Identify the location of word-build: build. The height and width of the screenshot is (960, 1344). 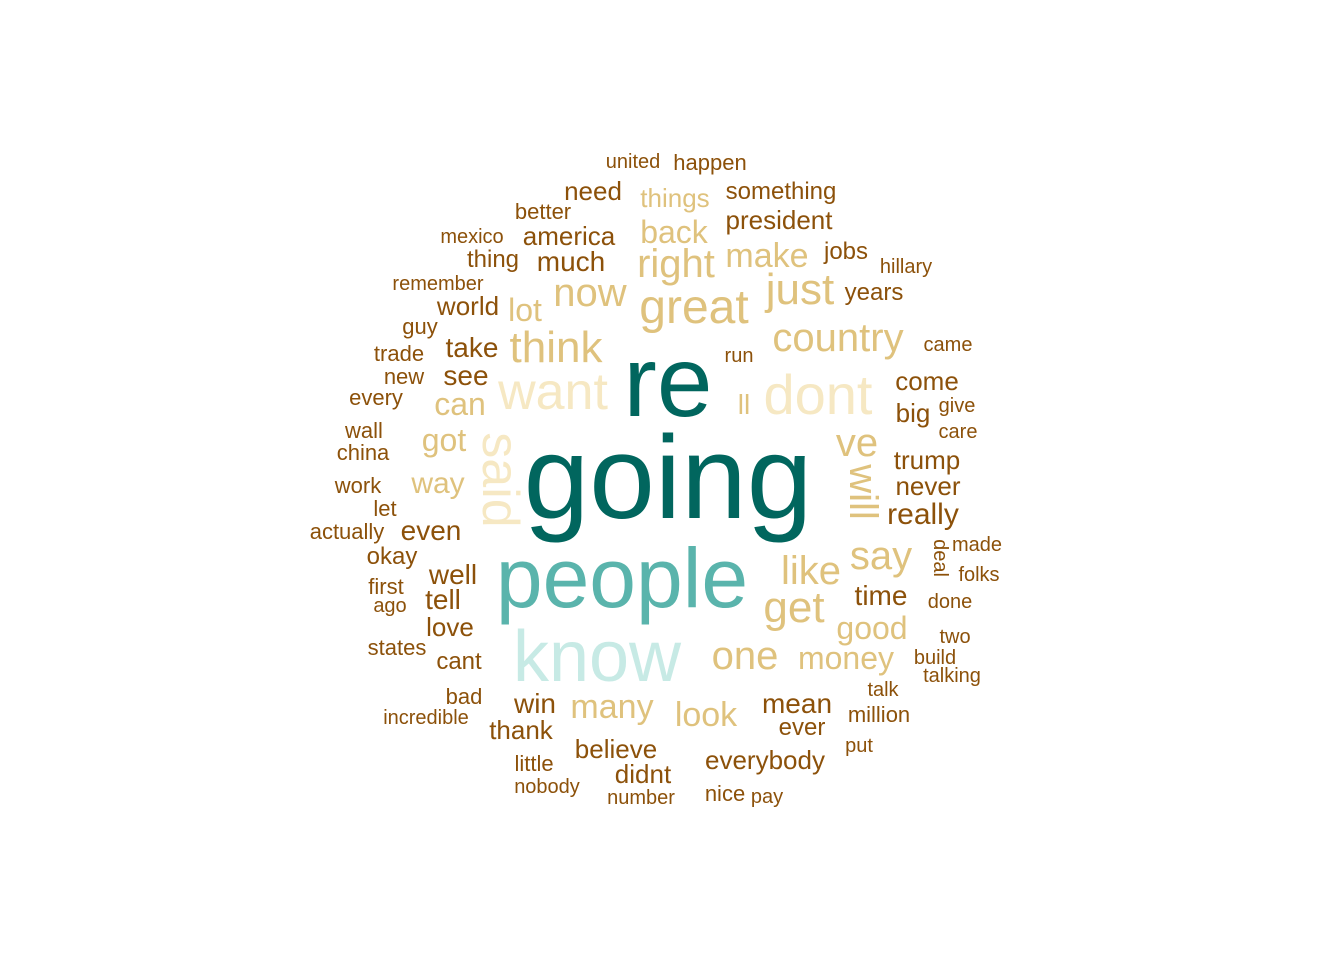
(935, 658).